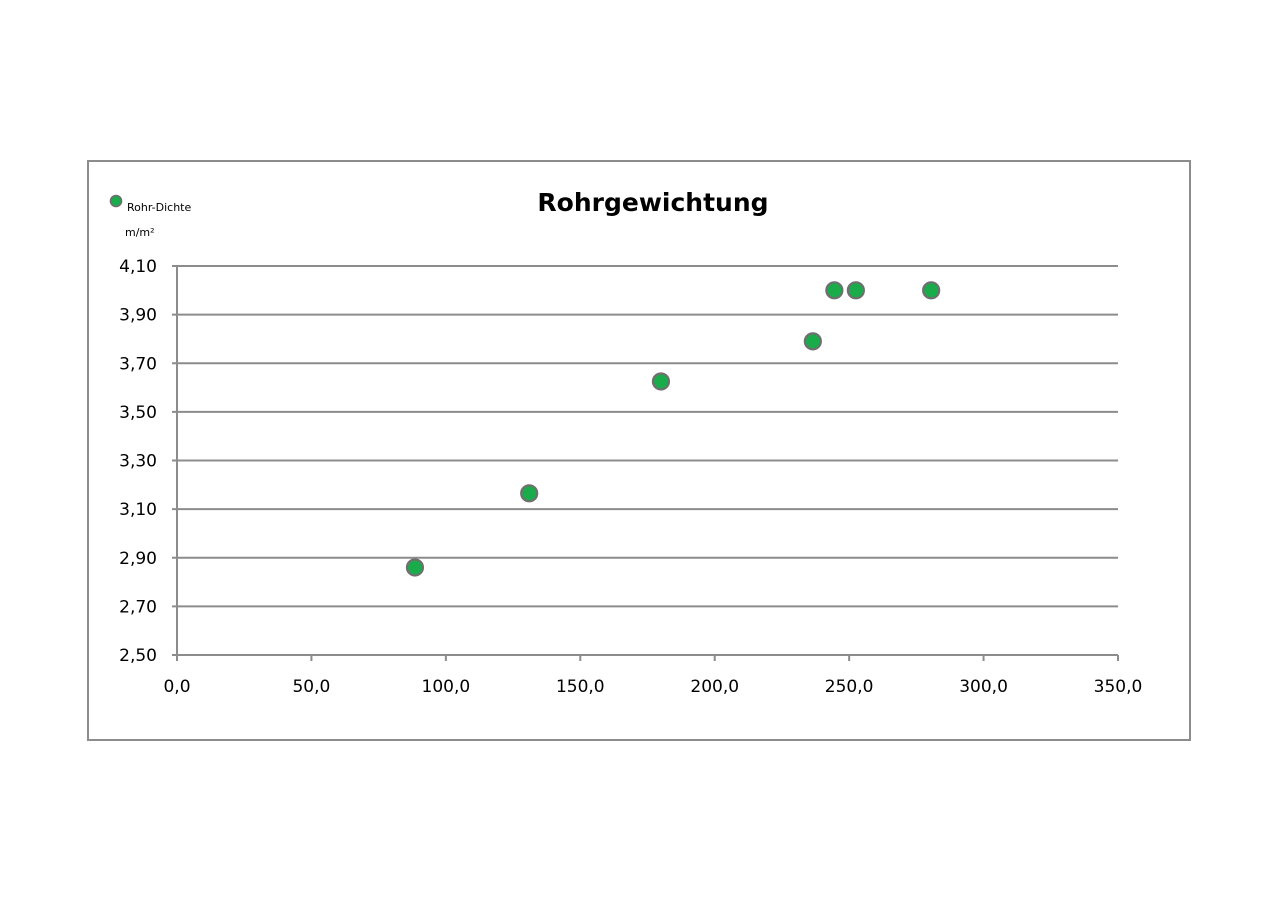 This screenshot has height=904, width=1280. What do you see at coordinates (1118, 687) in the screenshot?
I see `x-tick-label: 350,0` at bounding box center [1118, 687].